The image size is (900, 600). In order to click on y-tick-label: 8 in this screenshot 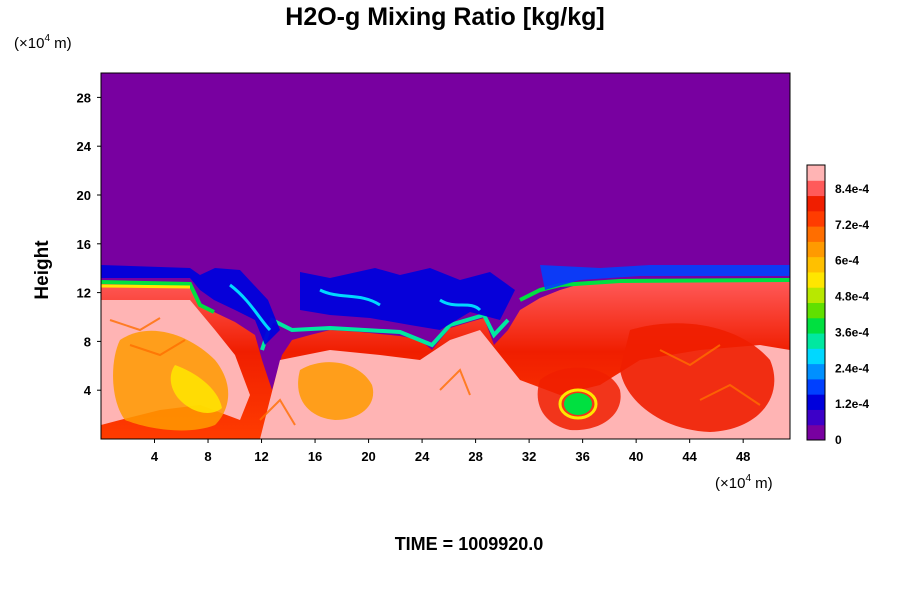, I will do `click(87, 341)`.